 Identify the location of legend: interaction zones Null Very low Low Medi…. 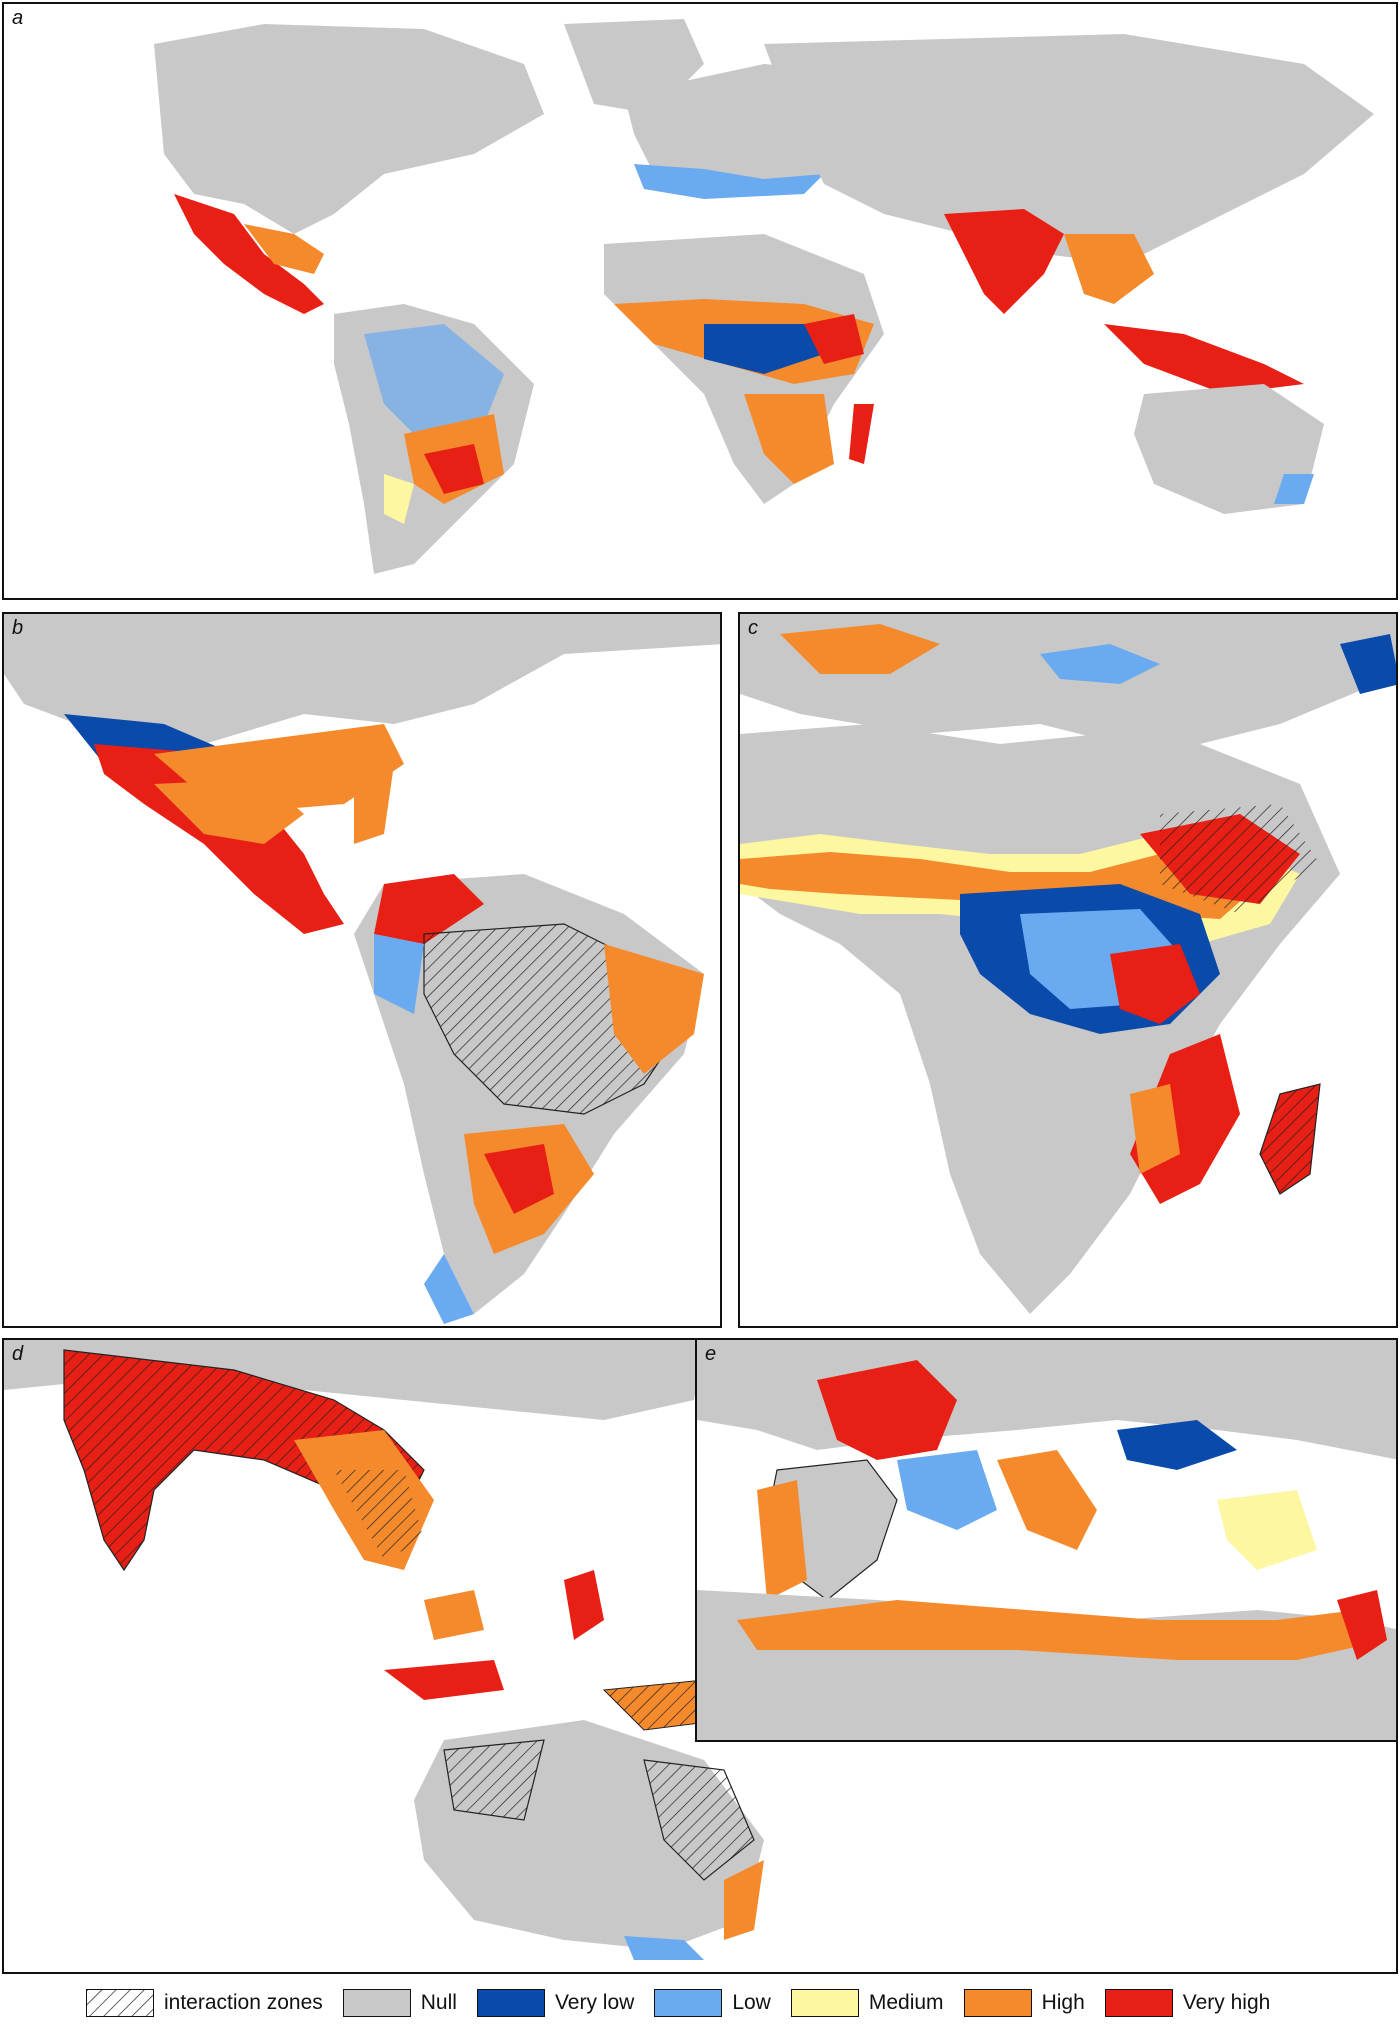
(688, 2003).